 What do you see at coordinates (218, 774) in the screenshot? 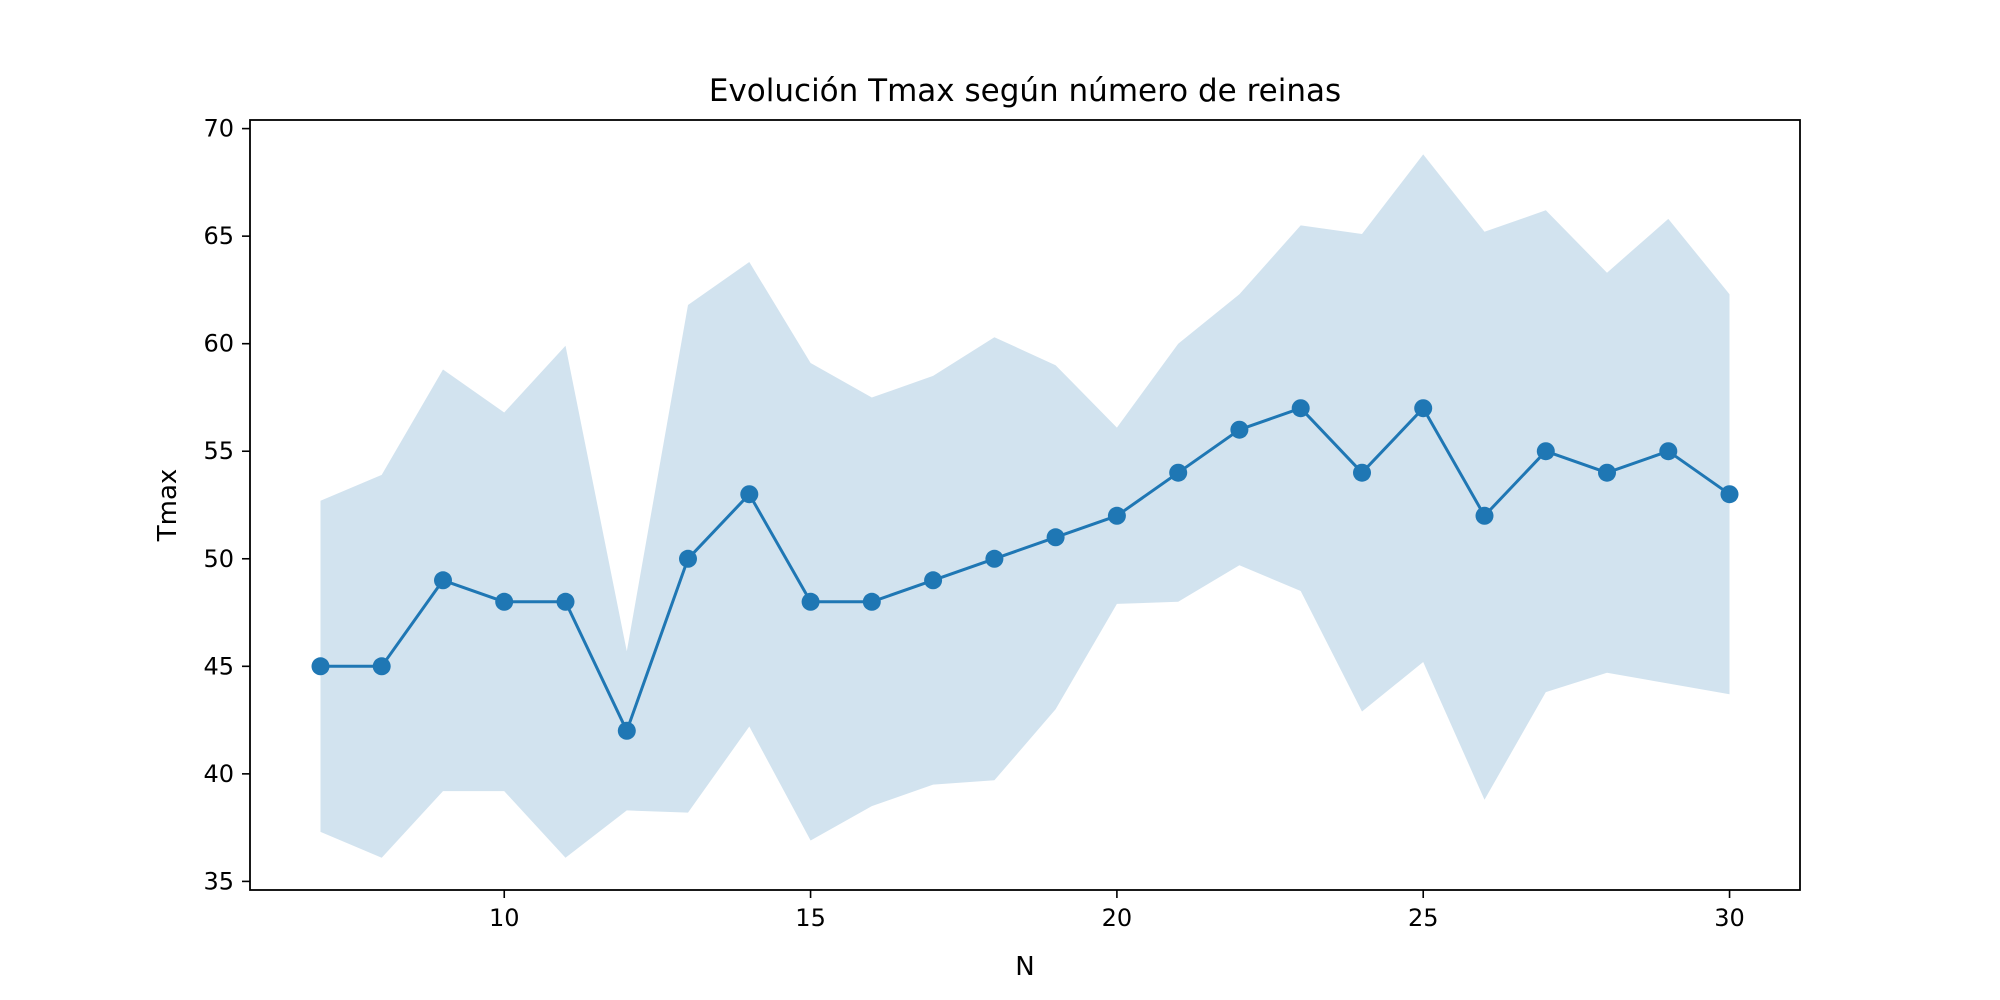
I see `y-tick-label: 40` at bounding box center [218, 774].